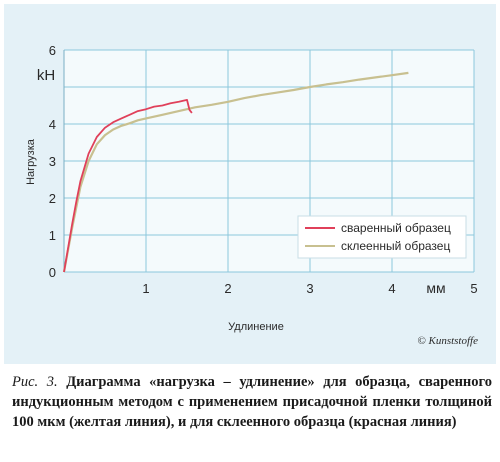 Image resolution: width=500 pixels, height=462 pixels. Describe the element at coordinates (145, 288) in the screenshot. I see `x-tick-label: 1` at that location.